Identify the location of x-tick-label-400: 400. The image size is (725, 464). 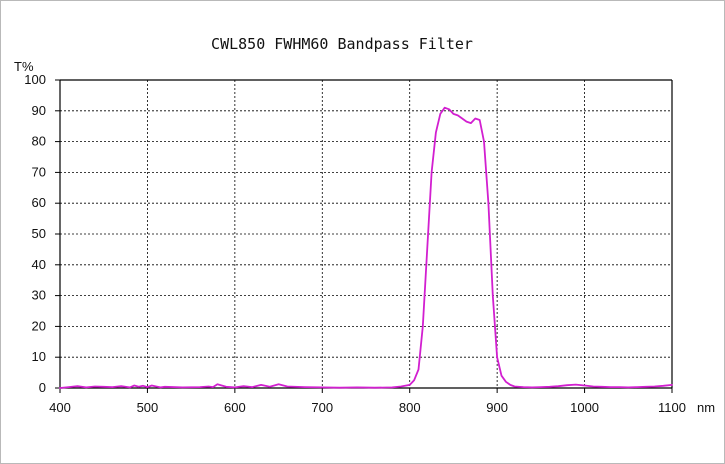
(60, 407).